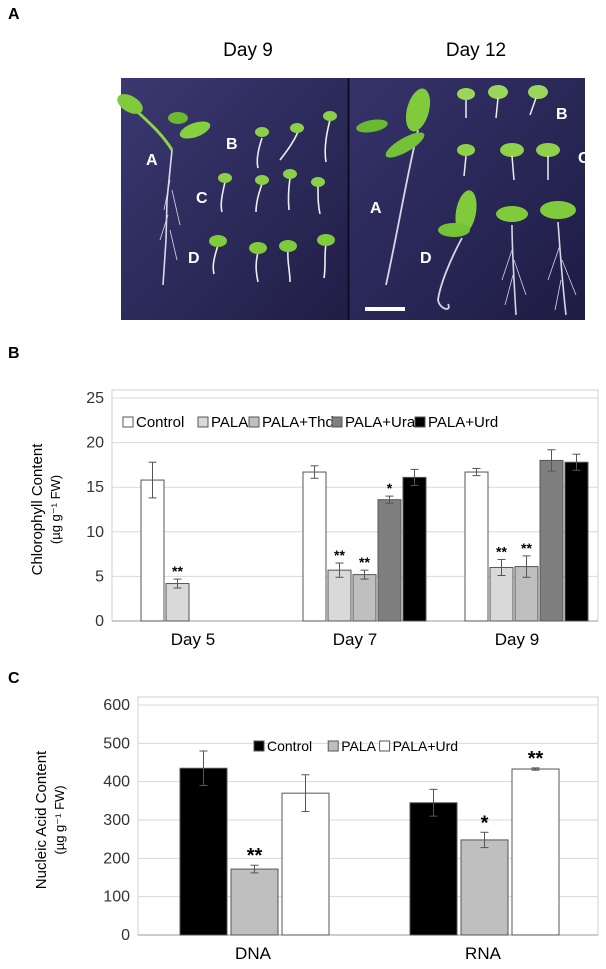 This screenshot has width=606, height=969. I want to click on chart-c-category-label: DNA, so click(253, 953).